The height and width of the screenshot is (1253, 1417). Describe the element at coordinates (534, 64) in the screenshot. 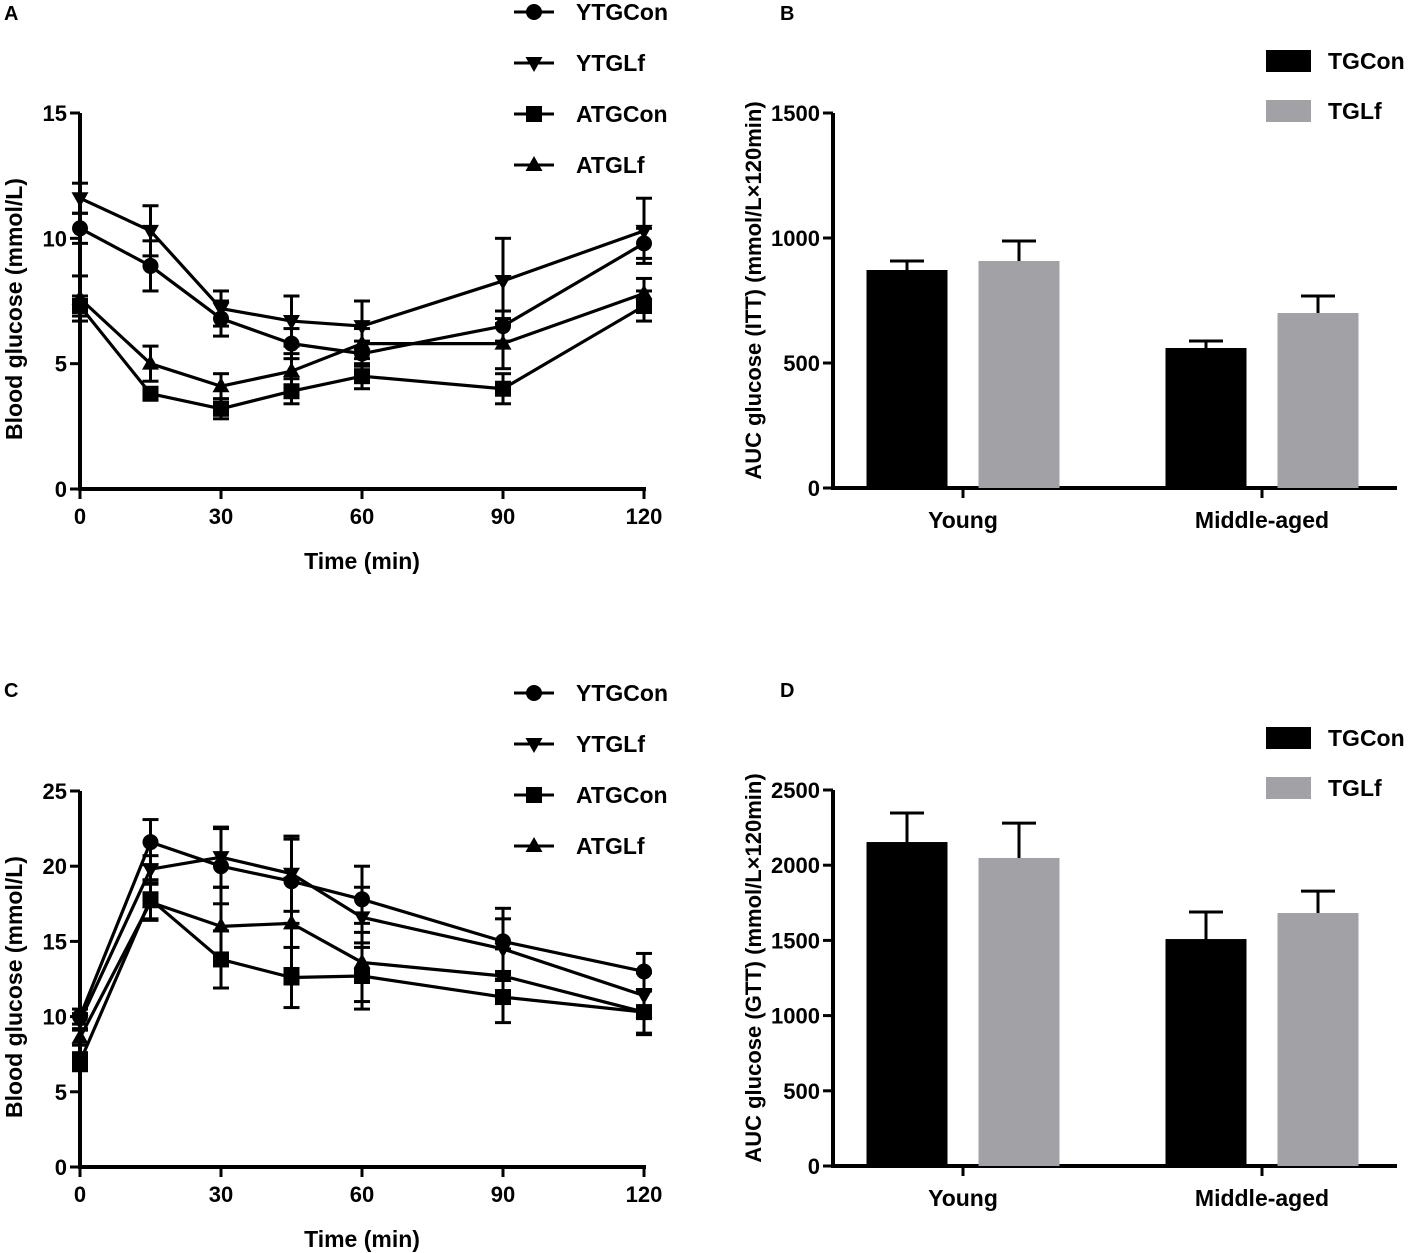

I see `legend-marker-ytglf` at that location.